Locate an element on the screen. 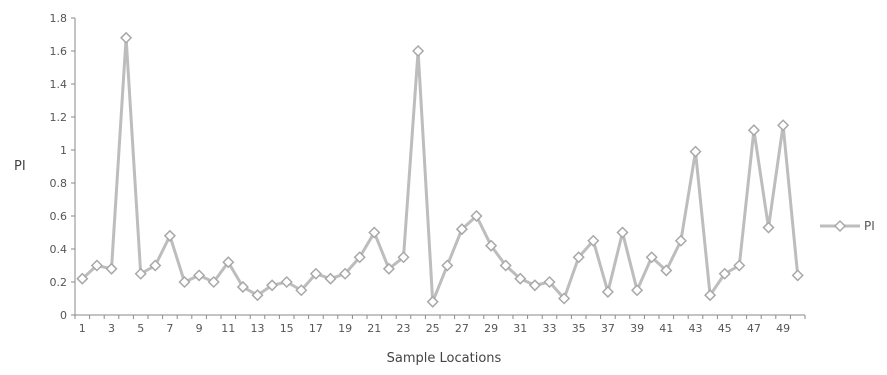 The width and height of the screenshot is (887, 375). x-tick-label: 35 is located at coordinates (579, 328).